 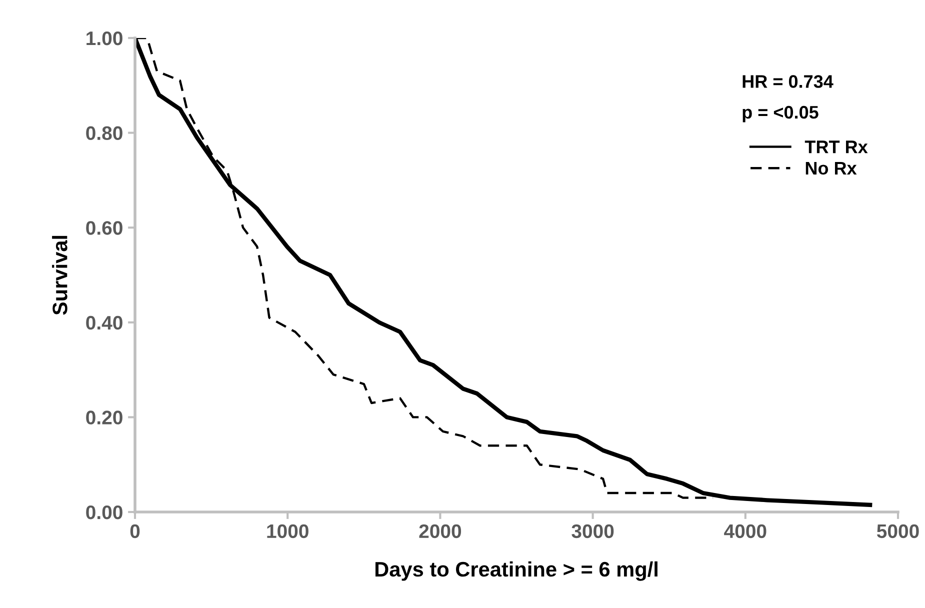 What do you see at coordinates (831, 168) in the screenshot?
I see `legend-label: No Rx` at bounding box center [831, 168].